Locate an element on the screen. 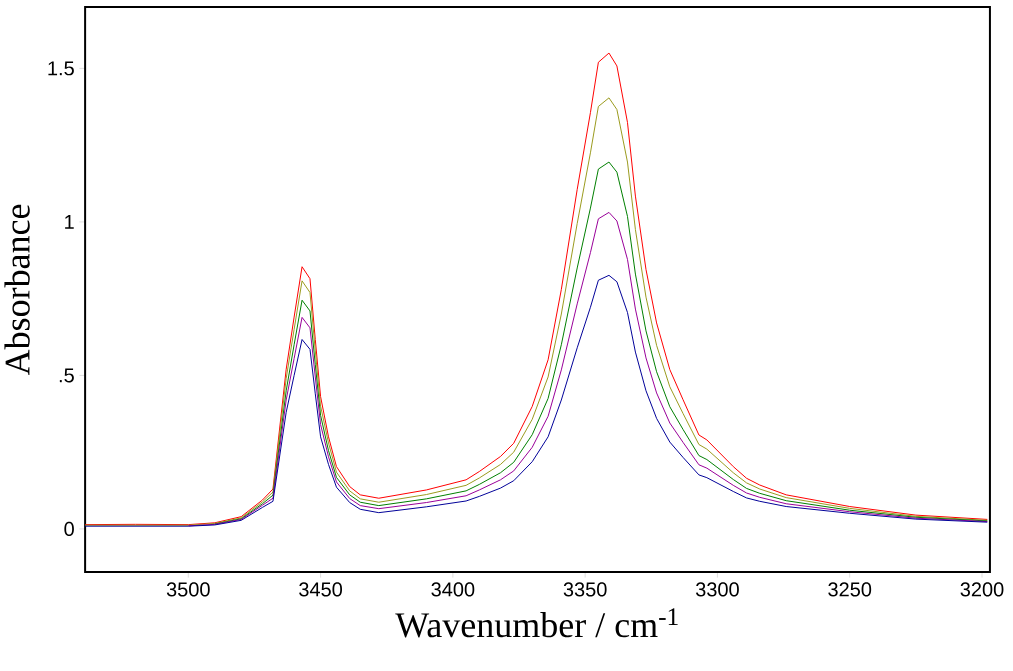  x-axis-title: Wavenumber / cm$^{-1}$ is located at coordinates (536, 623).